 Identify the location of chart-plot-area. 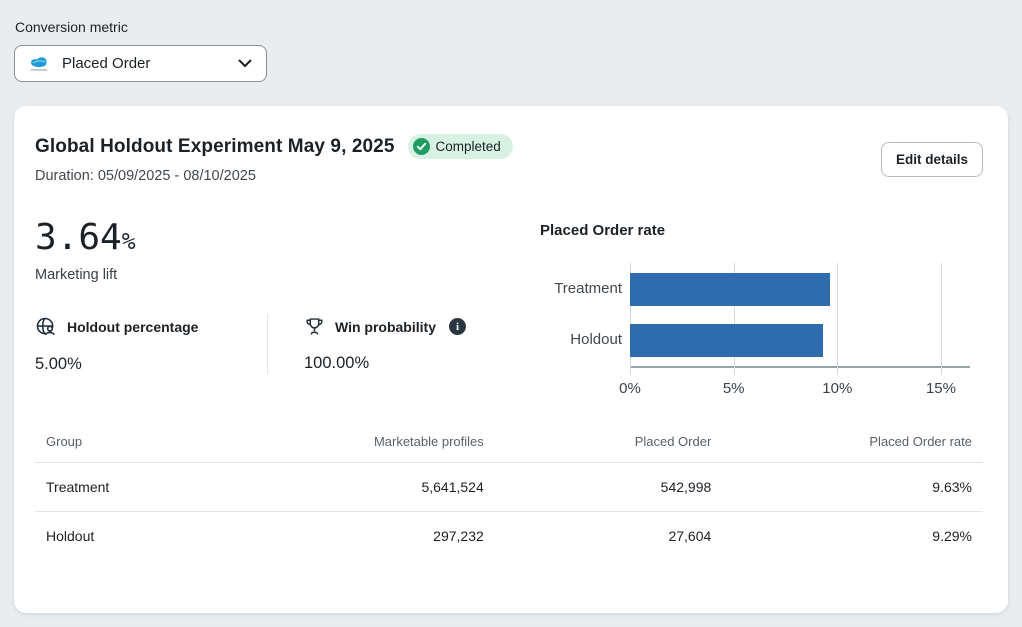
(800, 319).